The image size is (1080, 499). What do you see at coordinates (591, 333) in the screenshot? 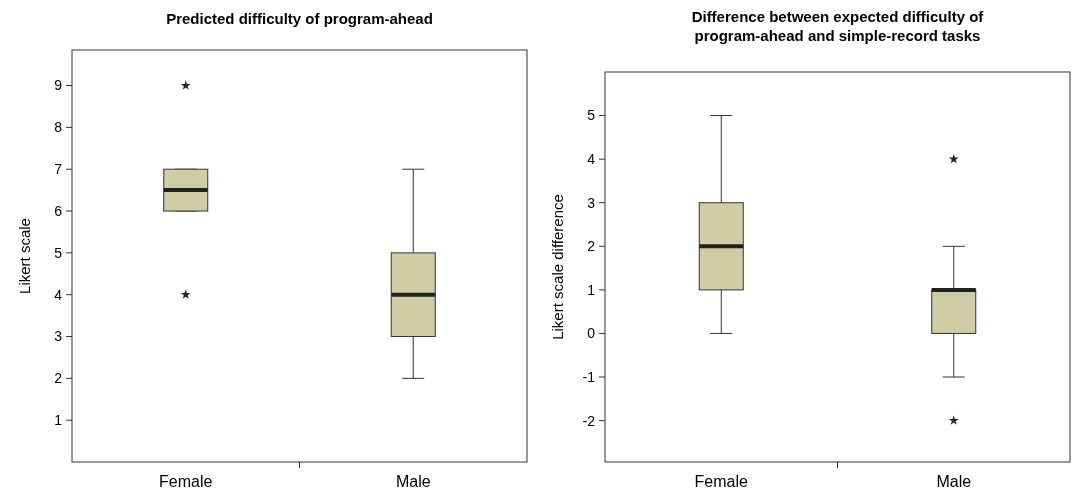
I see `y-tick-label: 0` at bounding box center [591, 333].